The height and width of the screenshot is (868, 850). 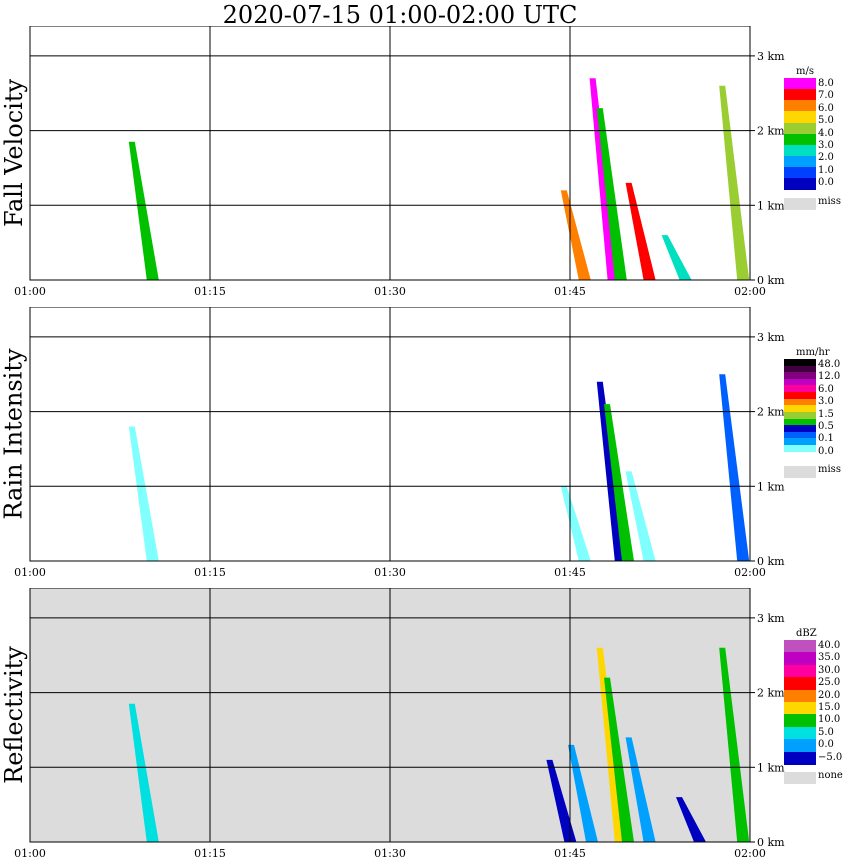 I want to click on fall-velocity-y-tick-label: 3 km, so click(x=771, y=56).